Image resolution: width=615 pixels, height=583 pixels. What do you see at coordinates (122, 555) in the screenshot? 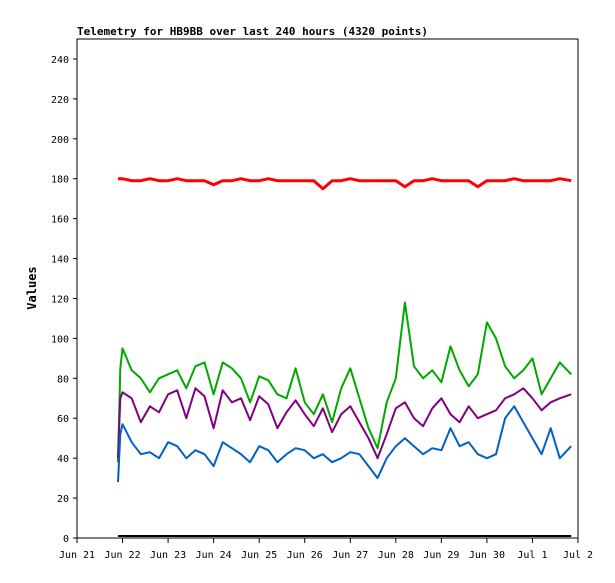
I see `x-tick-label: Jun 22` at bounding box center [122, 555].